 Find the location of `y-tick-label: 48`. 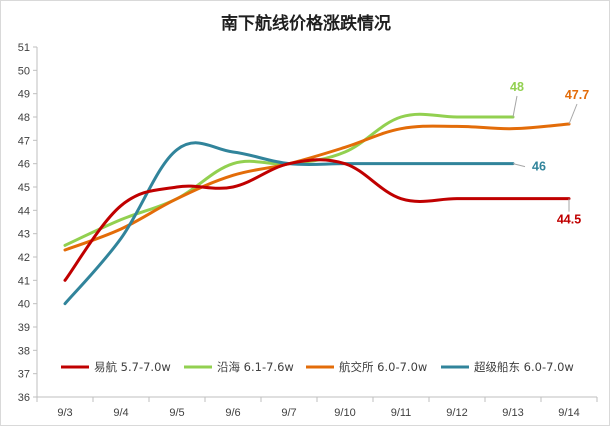

y-tick-label: 48 is located at coordinates (24, 118).